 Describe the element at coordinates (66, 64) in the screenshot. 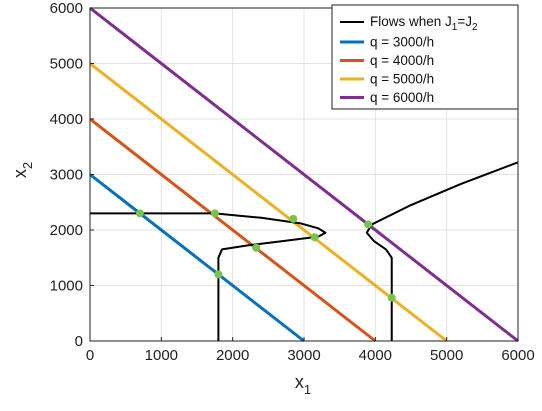

I see `y-tick-label: 5000` at that location.